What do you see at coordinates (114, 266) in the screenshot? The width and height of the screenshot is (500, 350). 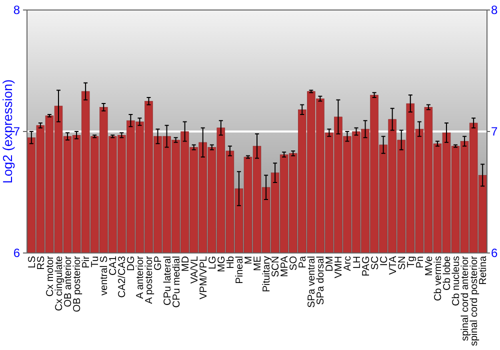 I see `x-tick-label: CA1` at bounding box center [114, 266].